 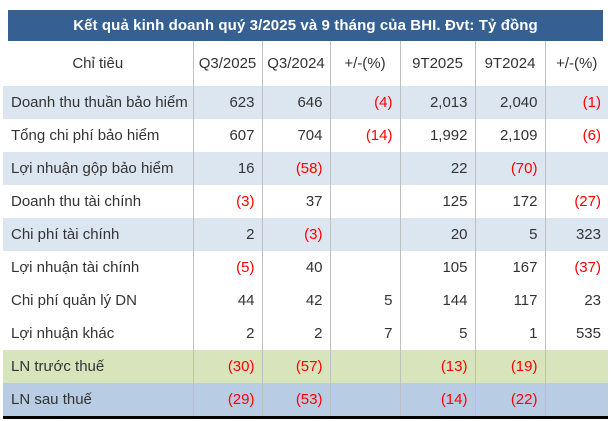 I want to click on value-cell: (70), so click(x=509, y=168).